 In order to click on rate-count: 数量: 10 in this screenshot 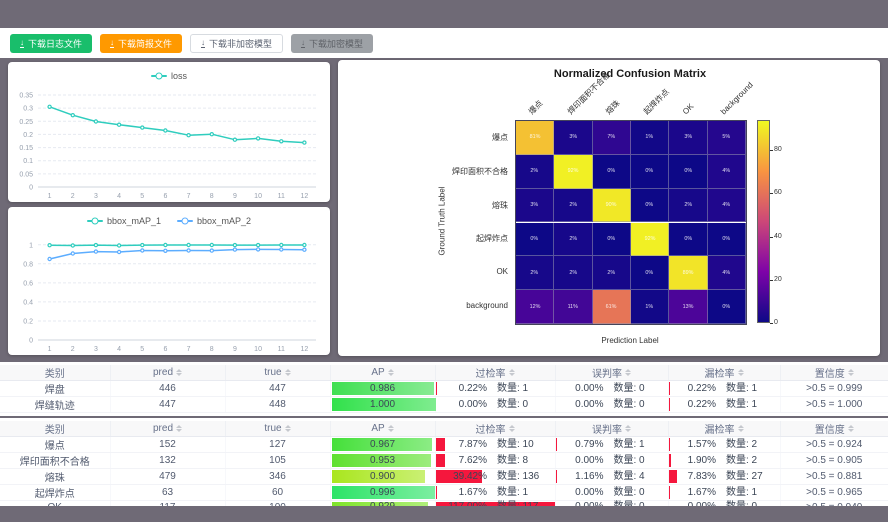, I will do `click(515, 444)`.